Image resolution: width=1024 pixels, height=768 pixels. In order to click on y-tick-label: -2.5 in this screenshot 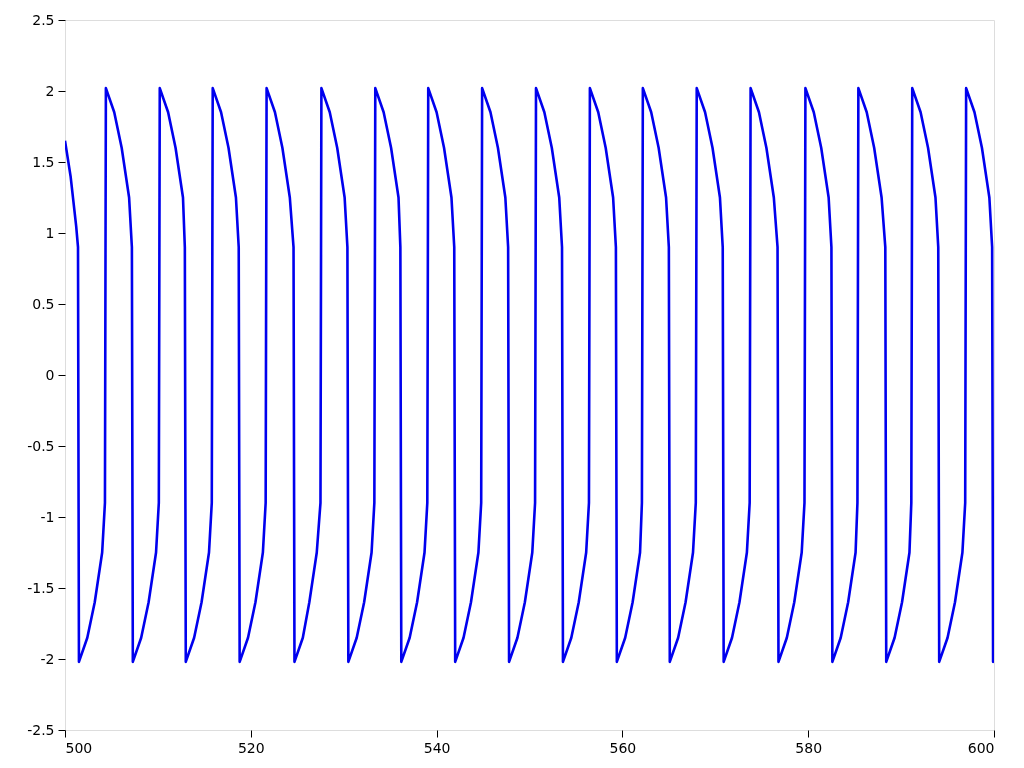, I will do `click(41, 729)`.